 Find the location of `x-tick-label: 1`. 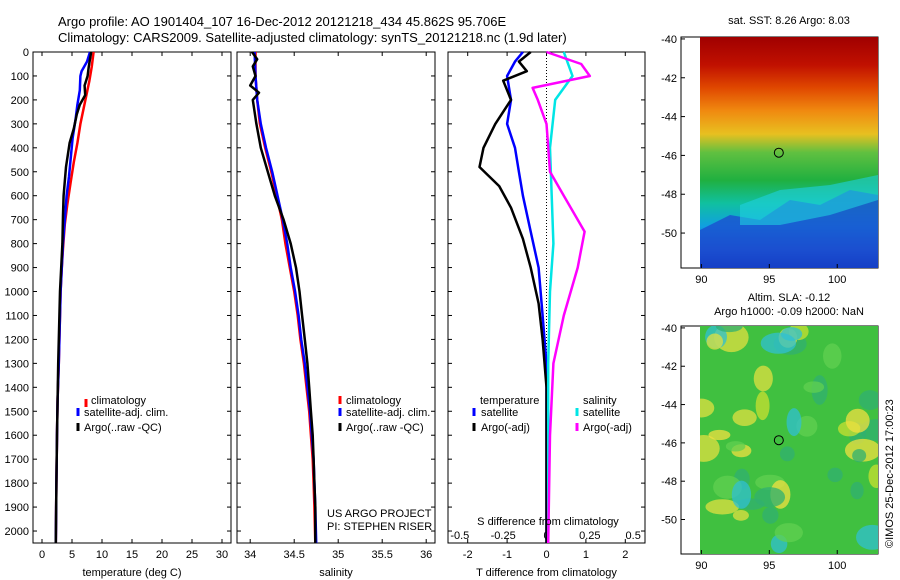

x-tick-label: 1 is located at coordinates (586, 555).